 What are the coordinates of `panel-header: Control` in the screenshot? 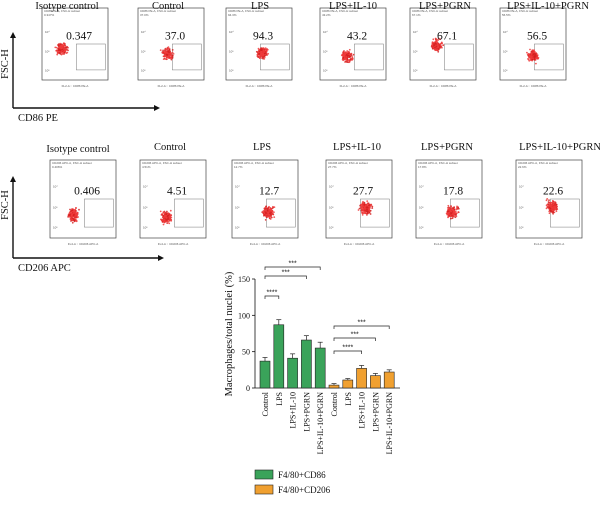 It's located at (168, 6).